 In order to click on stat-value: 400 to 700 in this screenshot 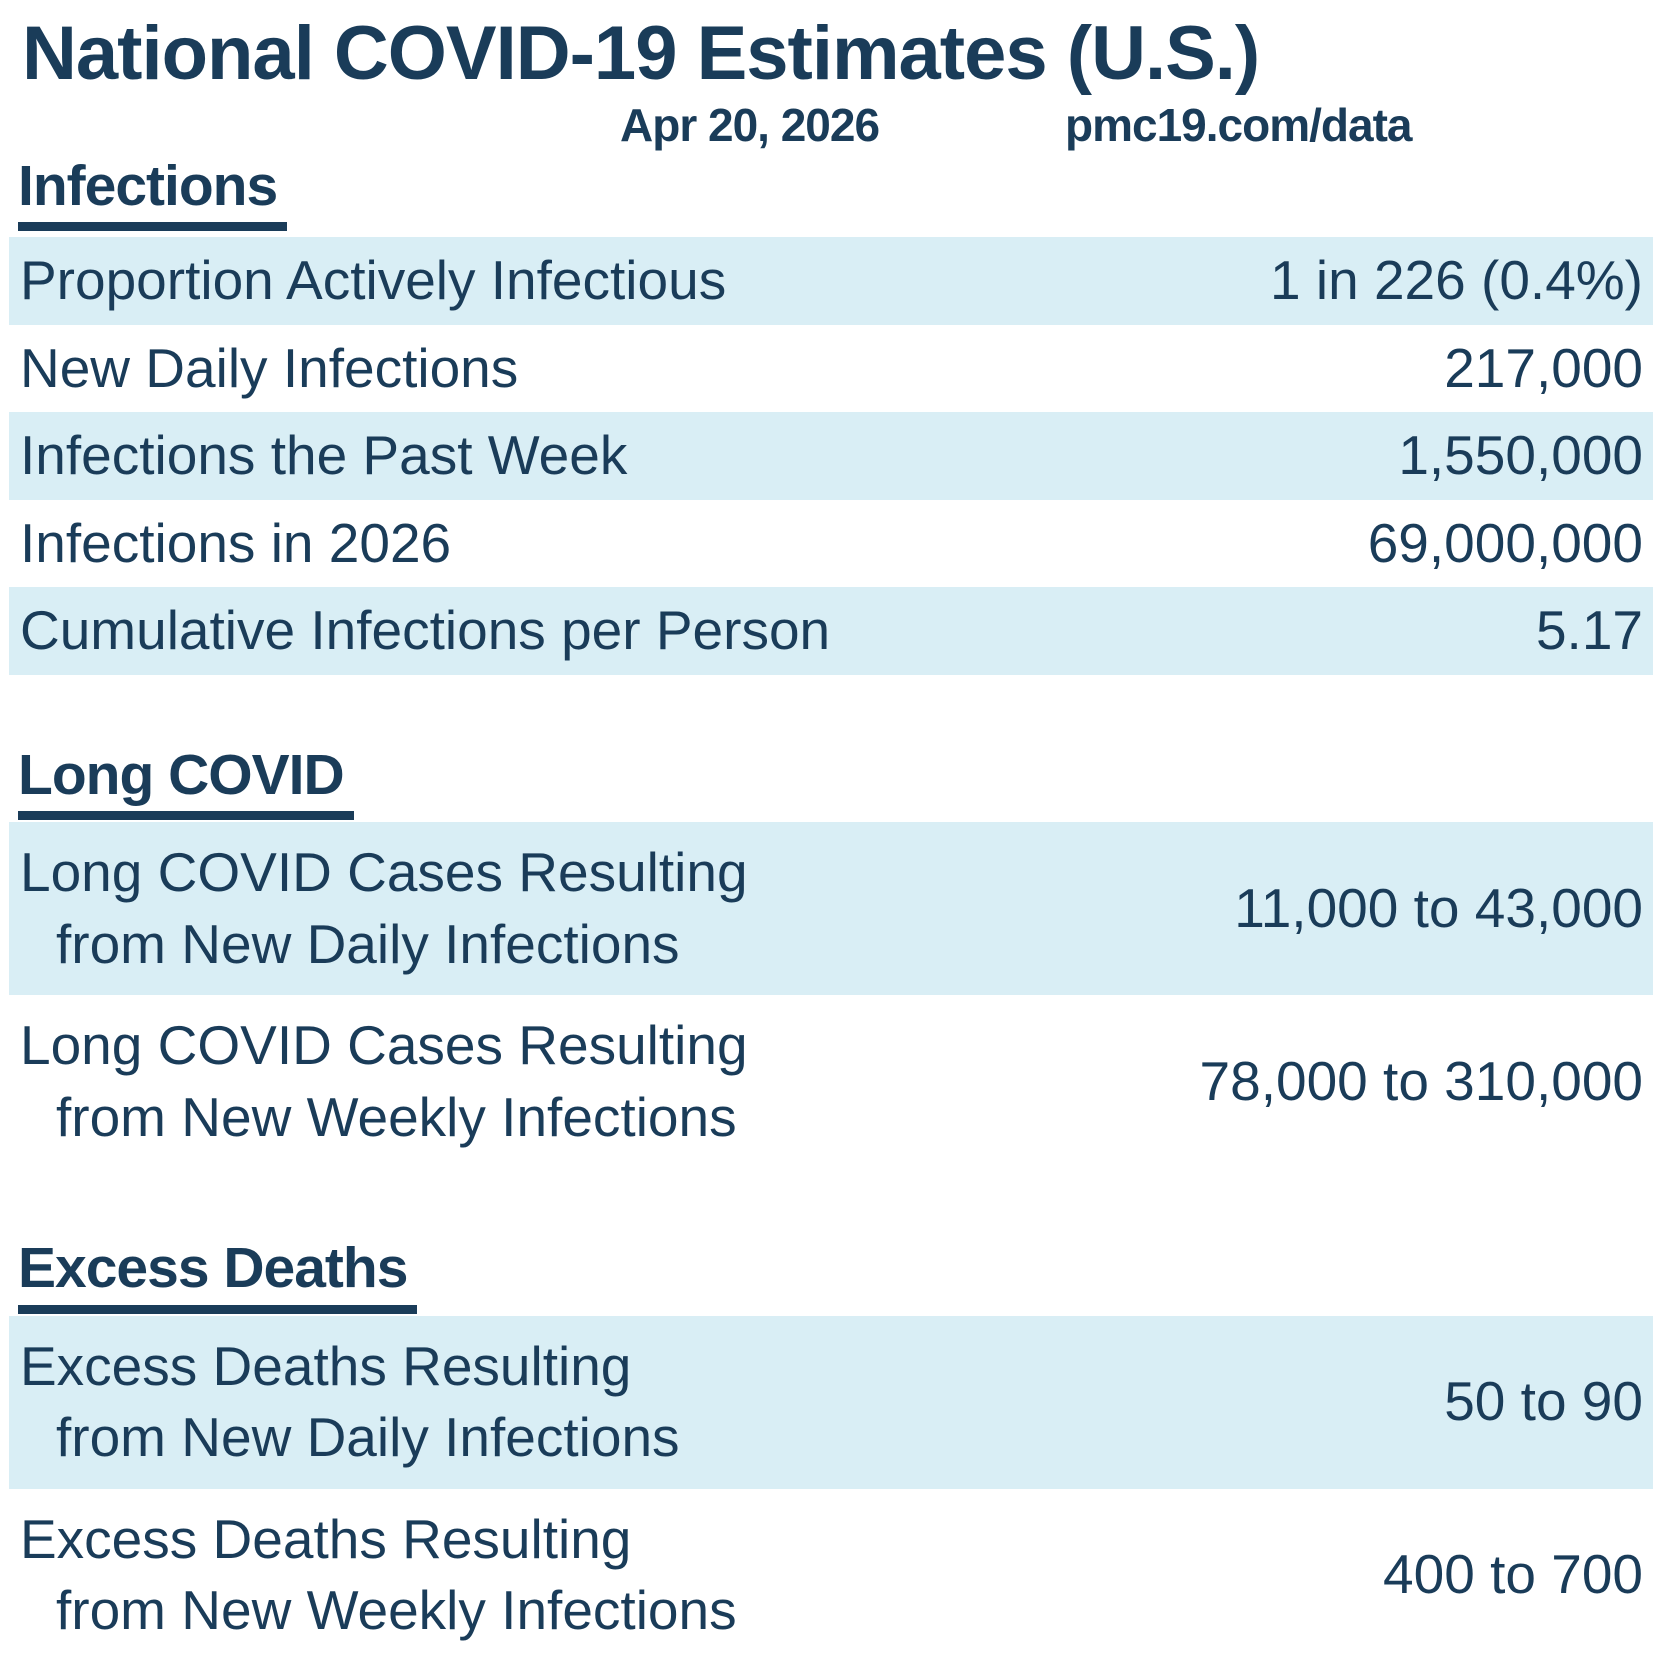, I will do `click(1513, 1574)`.